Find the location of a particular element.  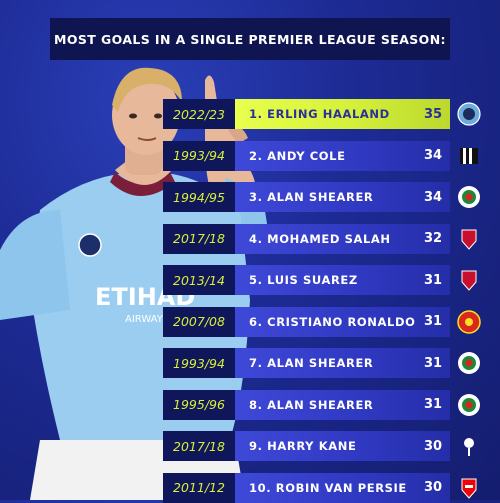

player-bar: 9. HARRY KANE 30 is located at coordinates (342, 446).